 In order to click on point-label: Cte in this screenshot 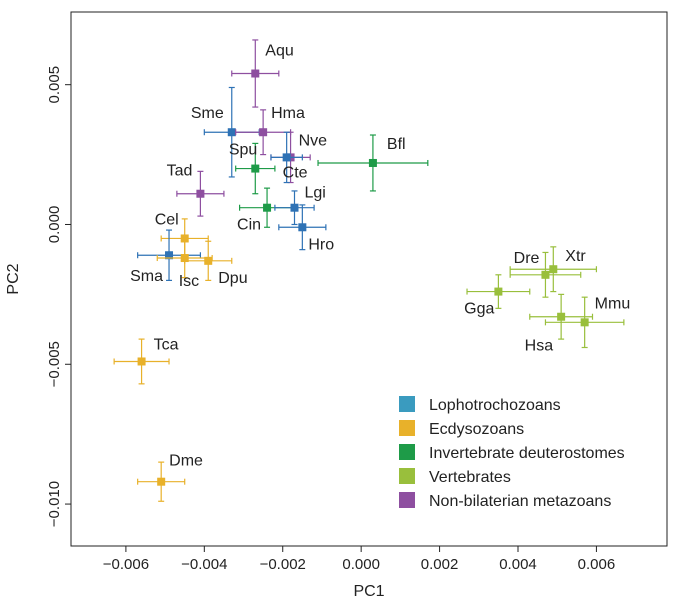, I will do `click(295, 172)`.